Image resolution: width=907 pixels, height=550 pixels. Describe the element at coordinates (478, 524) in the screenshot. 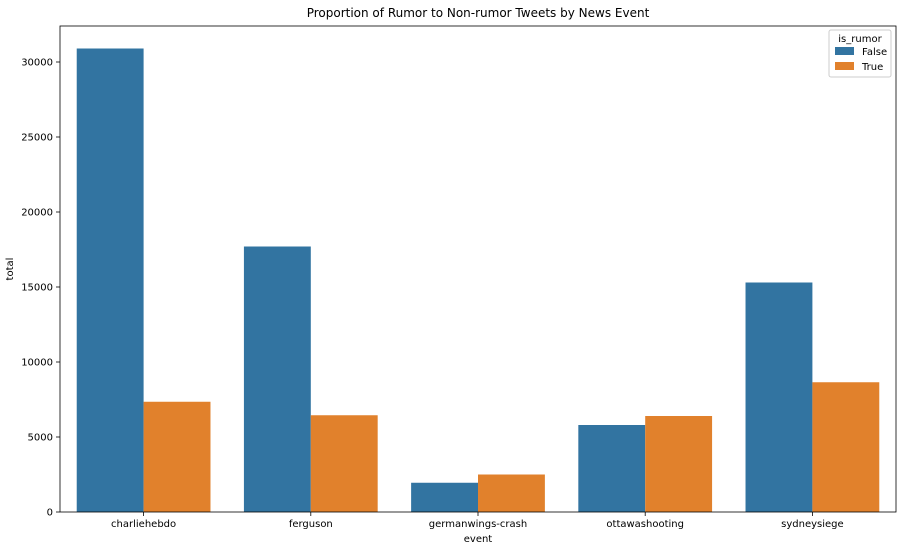

I see `x-tick-label: germanwings-crash` at that location.